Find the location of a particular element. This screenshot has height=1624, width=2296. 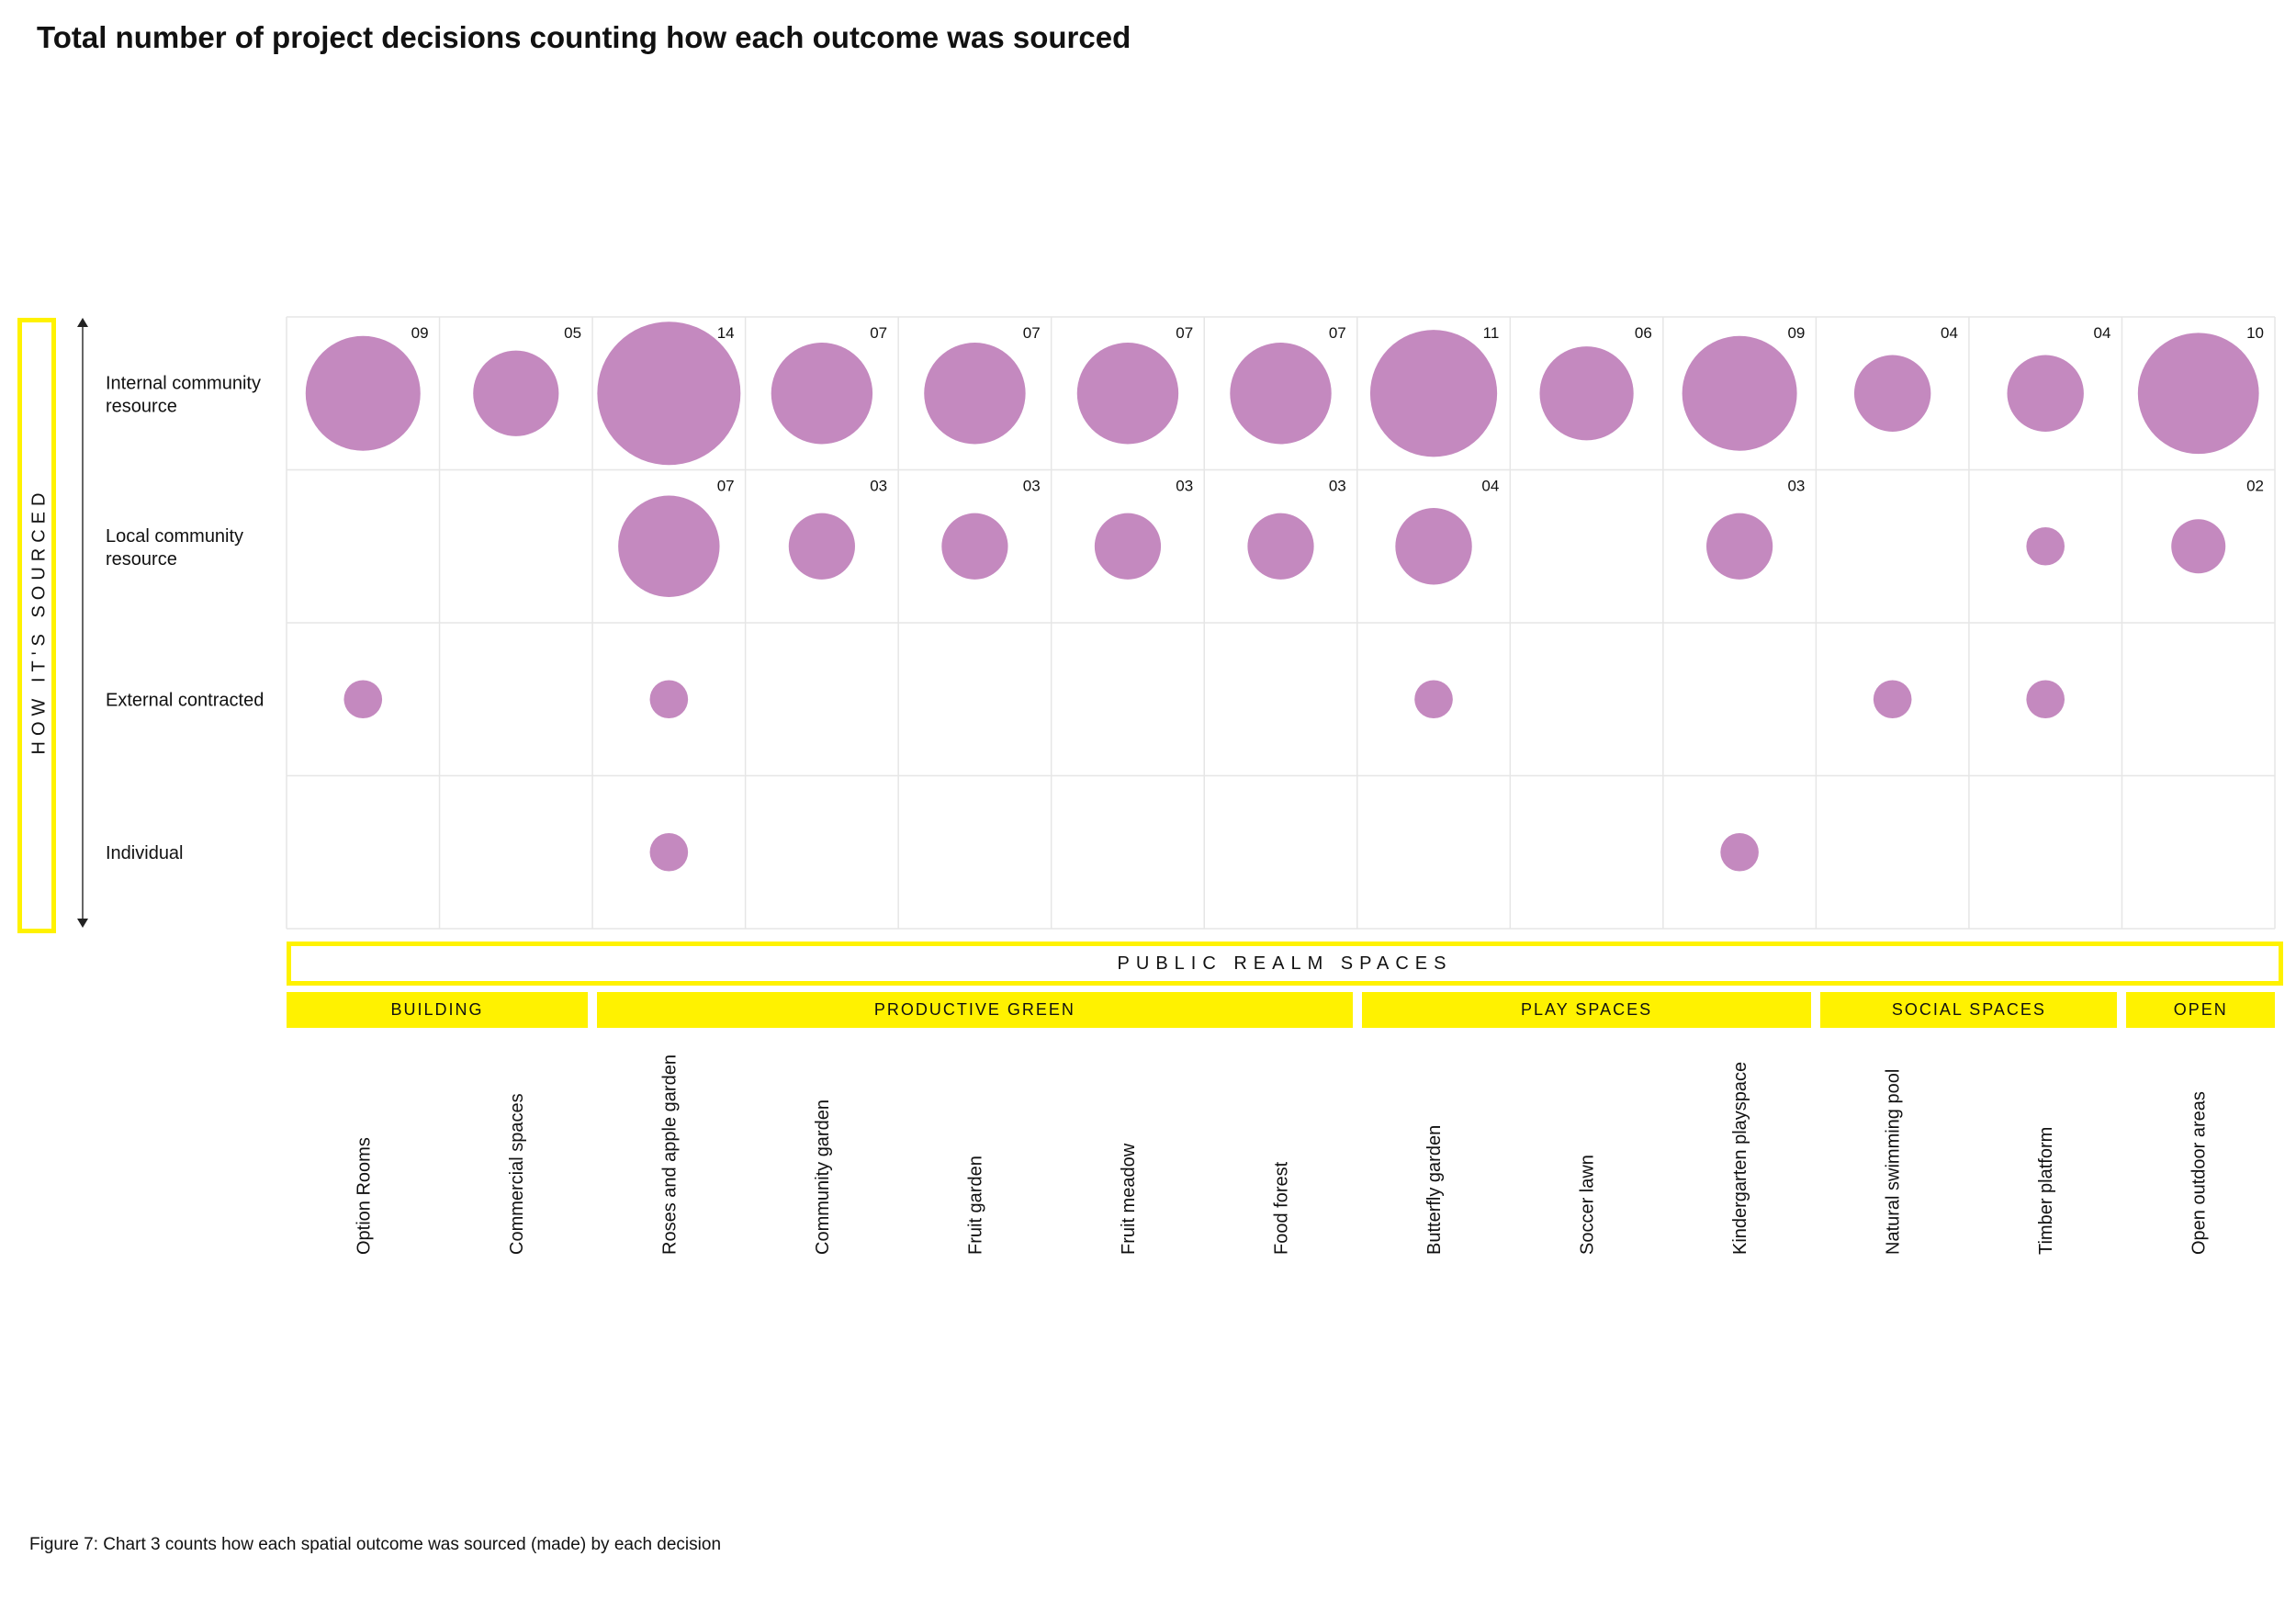

category-label: Option Rooms is located at coordinates (364, 1196).